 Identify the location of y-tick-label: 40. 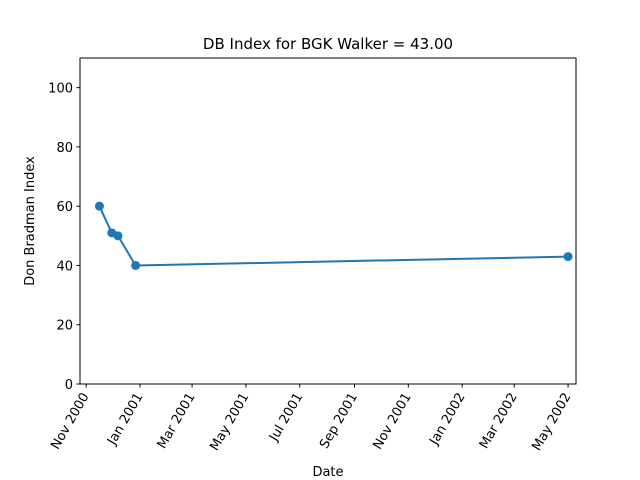
(64, 266).